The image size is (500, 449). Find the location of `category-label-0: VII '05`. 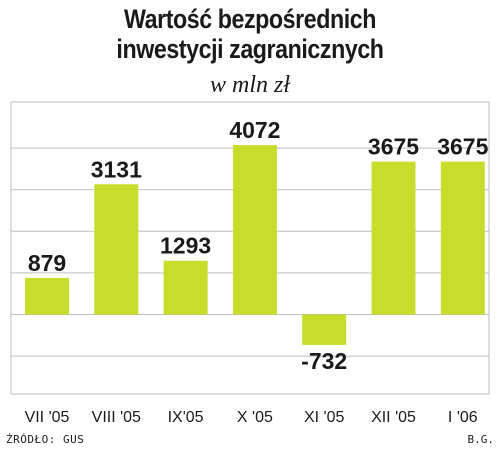

category-label-0: VII '05 is located at coordinates (47, 417).